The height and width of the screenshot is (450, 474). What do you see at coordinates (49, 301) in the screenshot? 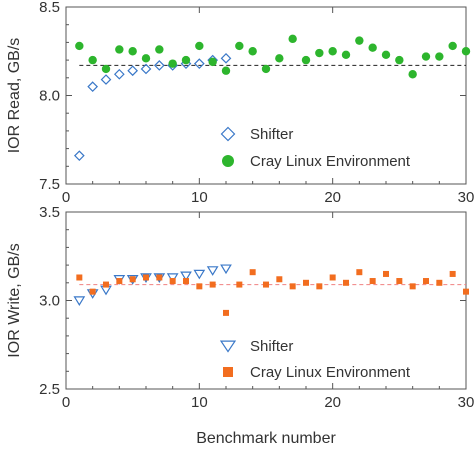
I see `y-tick-label: 3.0` at bounding box center [49, 301].